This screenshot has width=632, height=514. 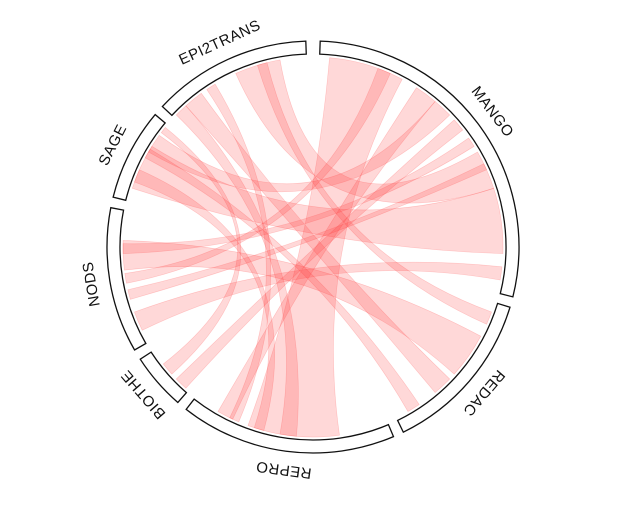 I want to click on sector-label: REPRO, so click(x=284, y=470).